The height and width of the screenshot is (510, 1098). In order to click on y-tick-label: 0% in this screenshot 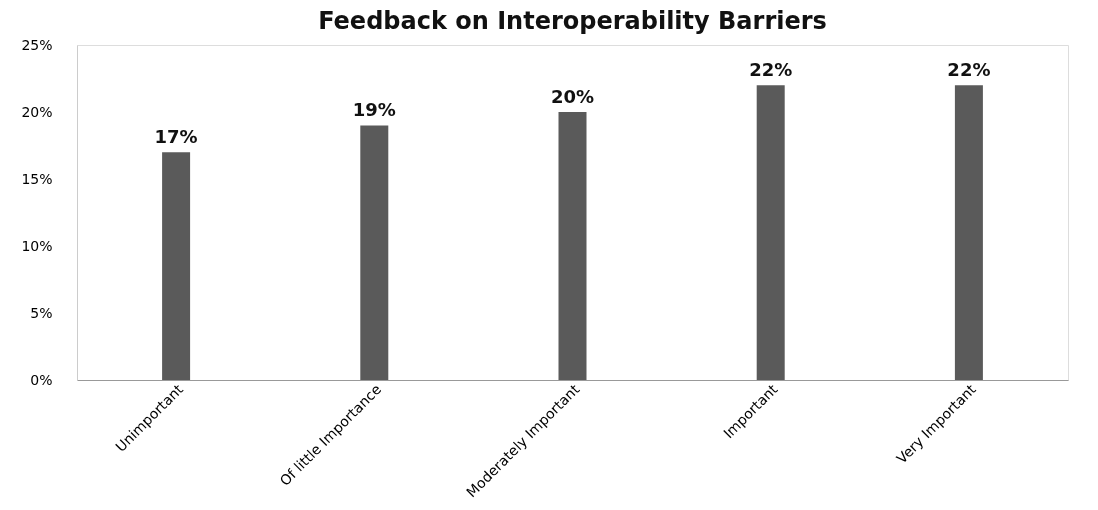, I will do `click(41, 379)`.